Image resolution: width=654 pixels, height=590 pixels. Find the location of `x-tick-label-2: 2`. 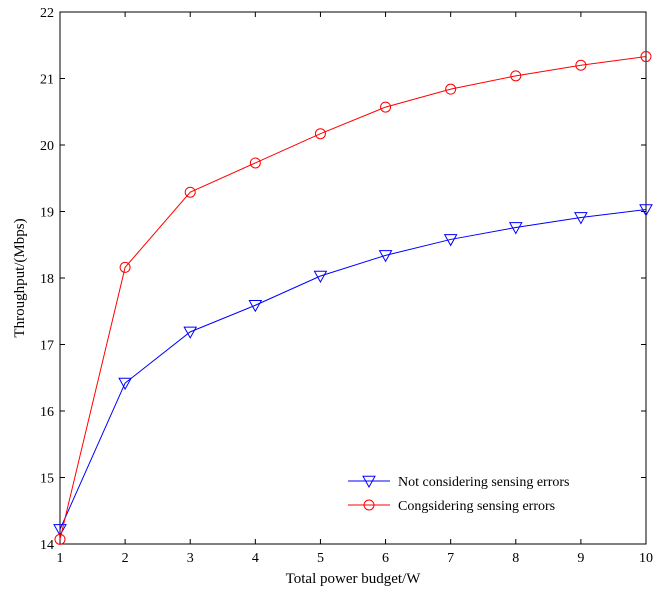

x-tick-label-2: 2 is located at coordinates (125, 558).